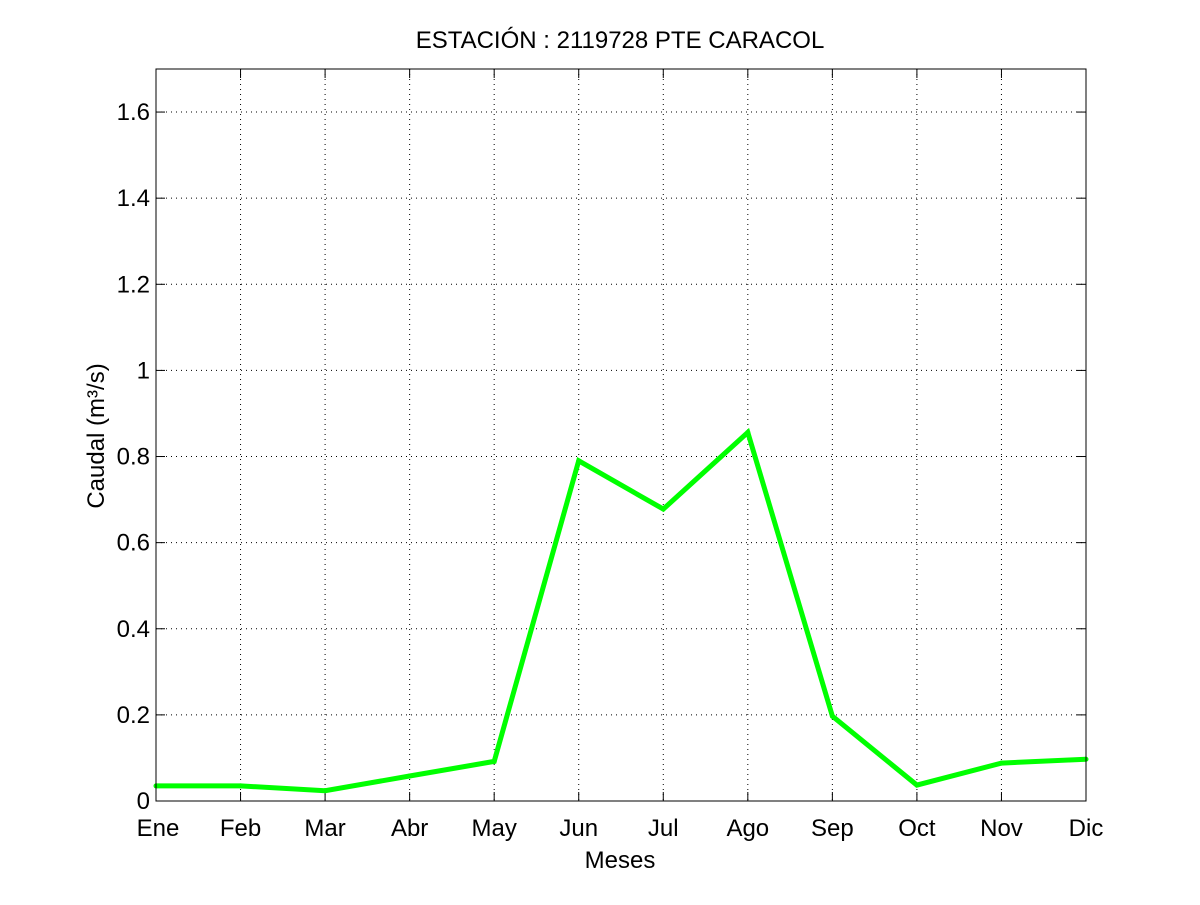  I want to click on y-tick-label: 1.4, so click(133, 198).